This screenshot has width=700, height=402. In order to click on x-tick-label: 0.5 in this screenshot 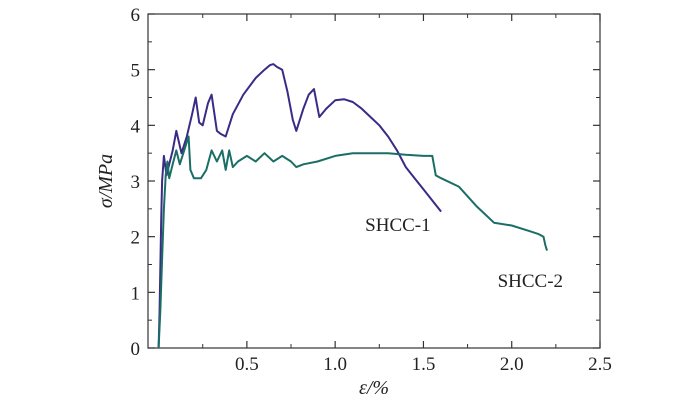, I will do `click(247, 364)`.